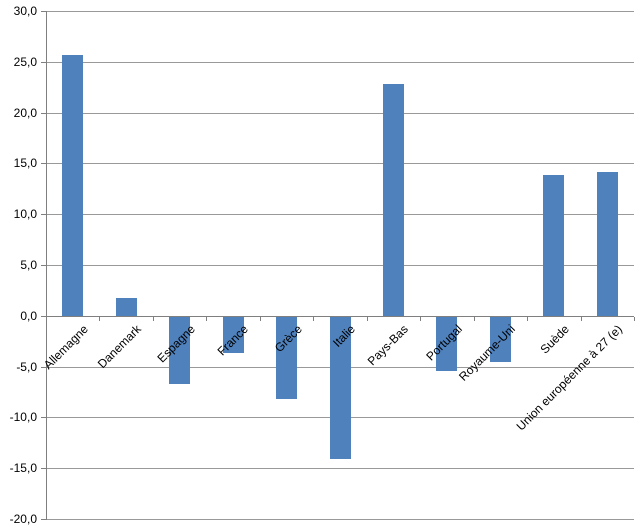 Image resolution: width=642 pixels, height=528 pixels. I want to click on bar-danemark, so click(126, 307).